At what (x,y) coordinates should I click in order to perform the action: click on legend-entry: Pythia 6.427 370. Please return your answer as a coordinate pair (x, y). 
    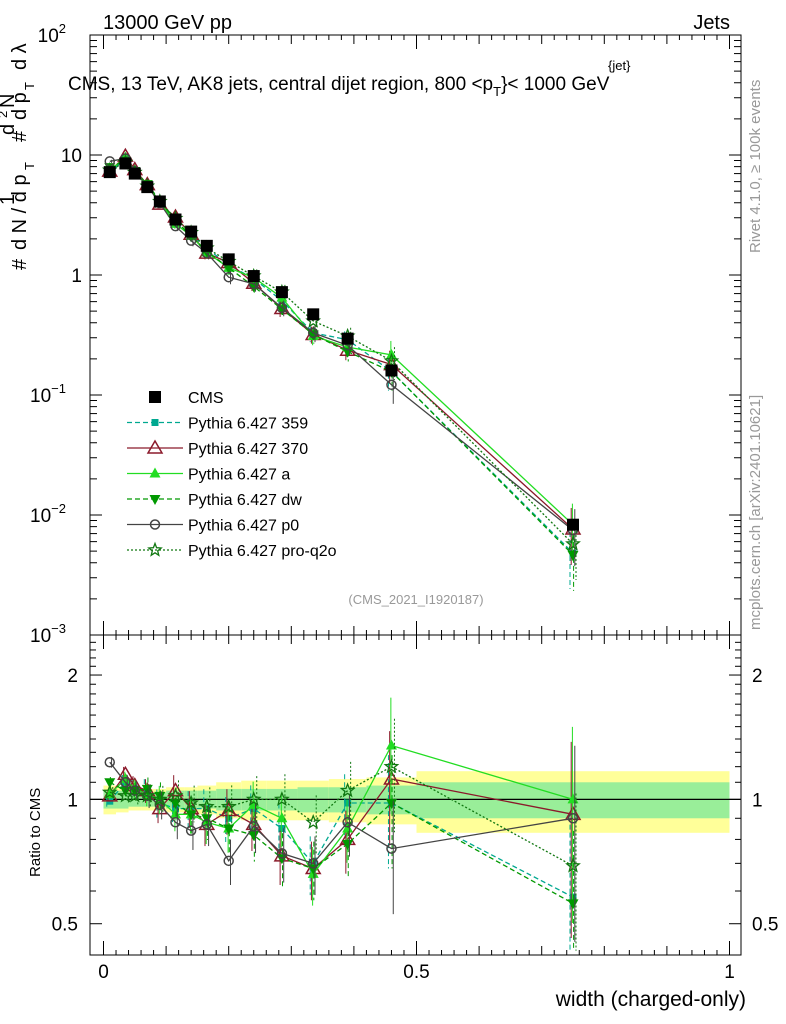
    Looking at the image, I should click on (217, 448).